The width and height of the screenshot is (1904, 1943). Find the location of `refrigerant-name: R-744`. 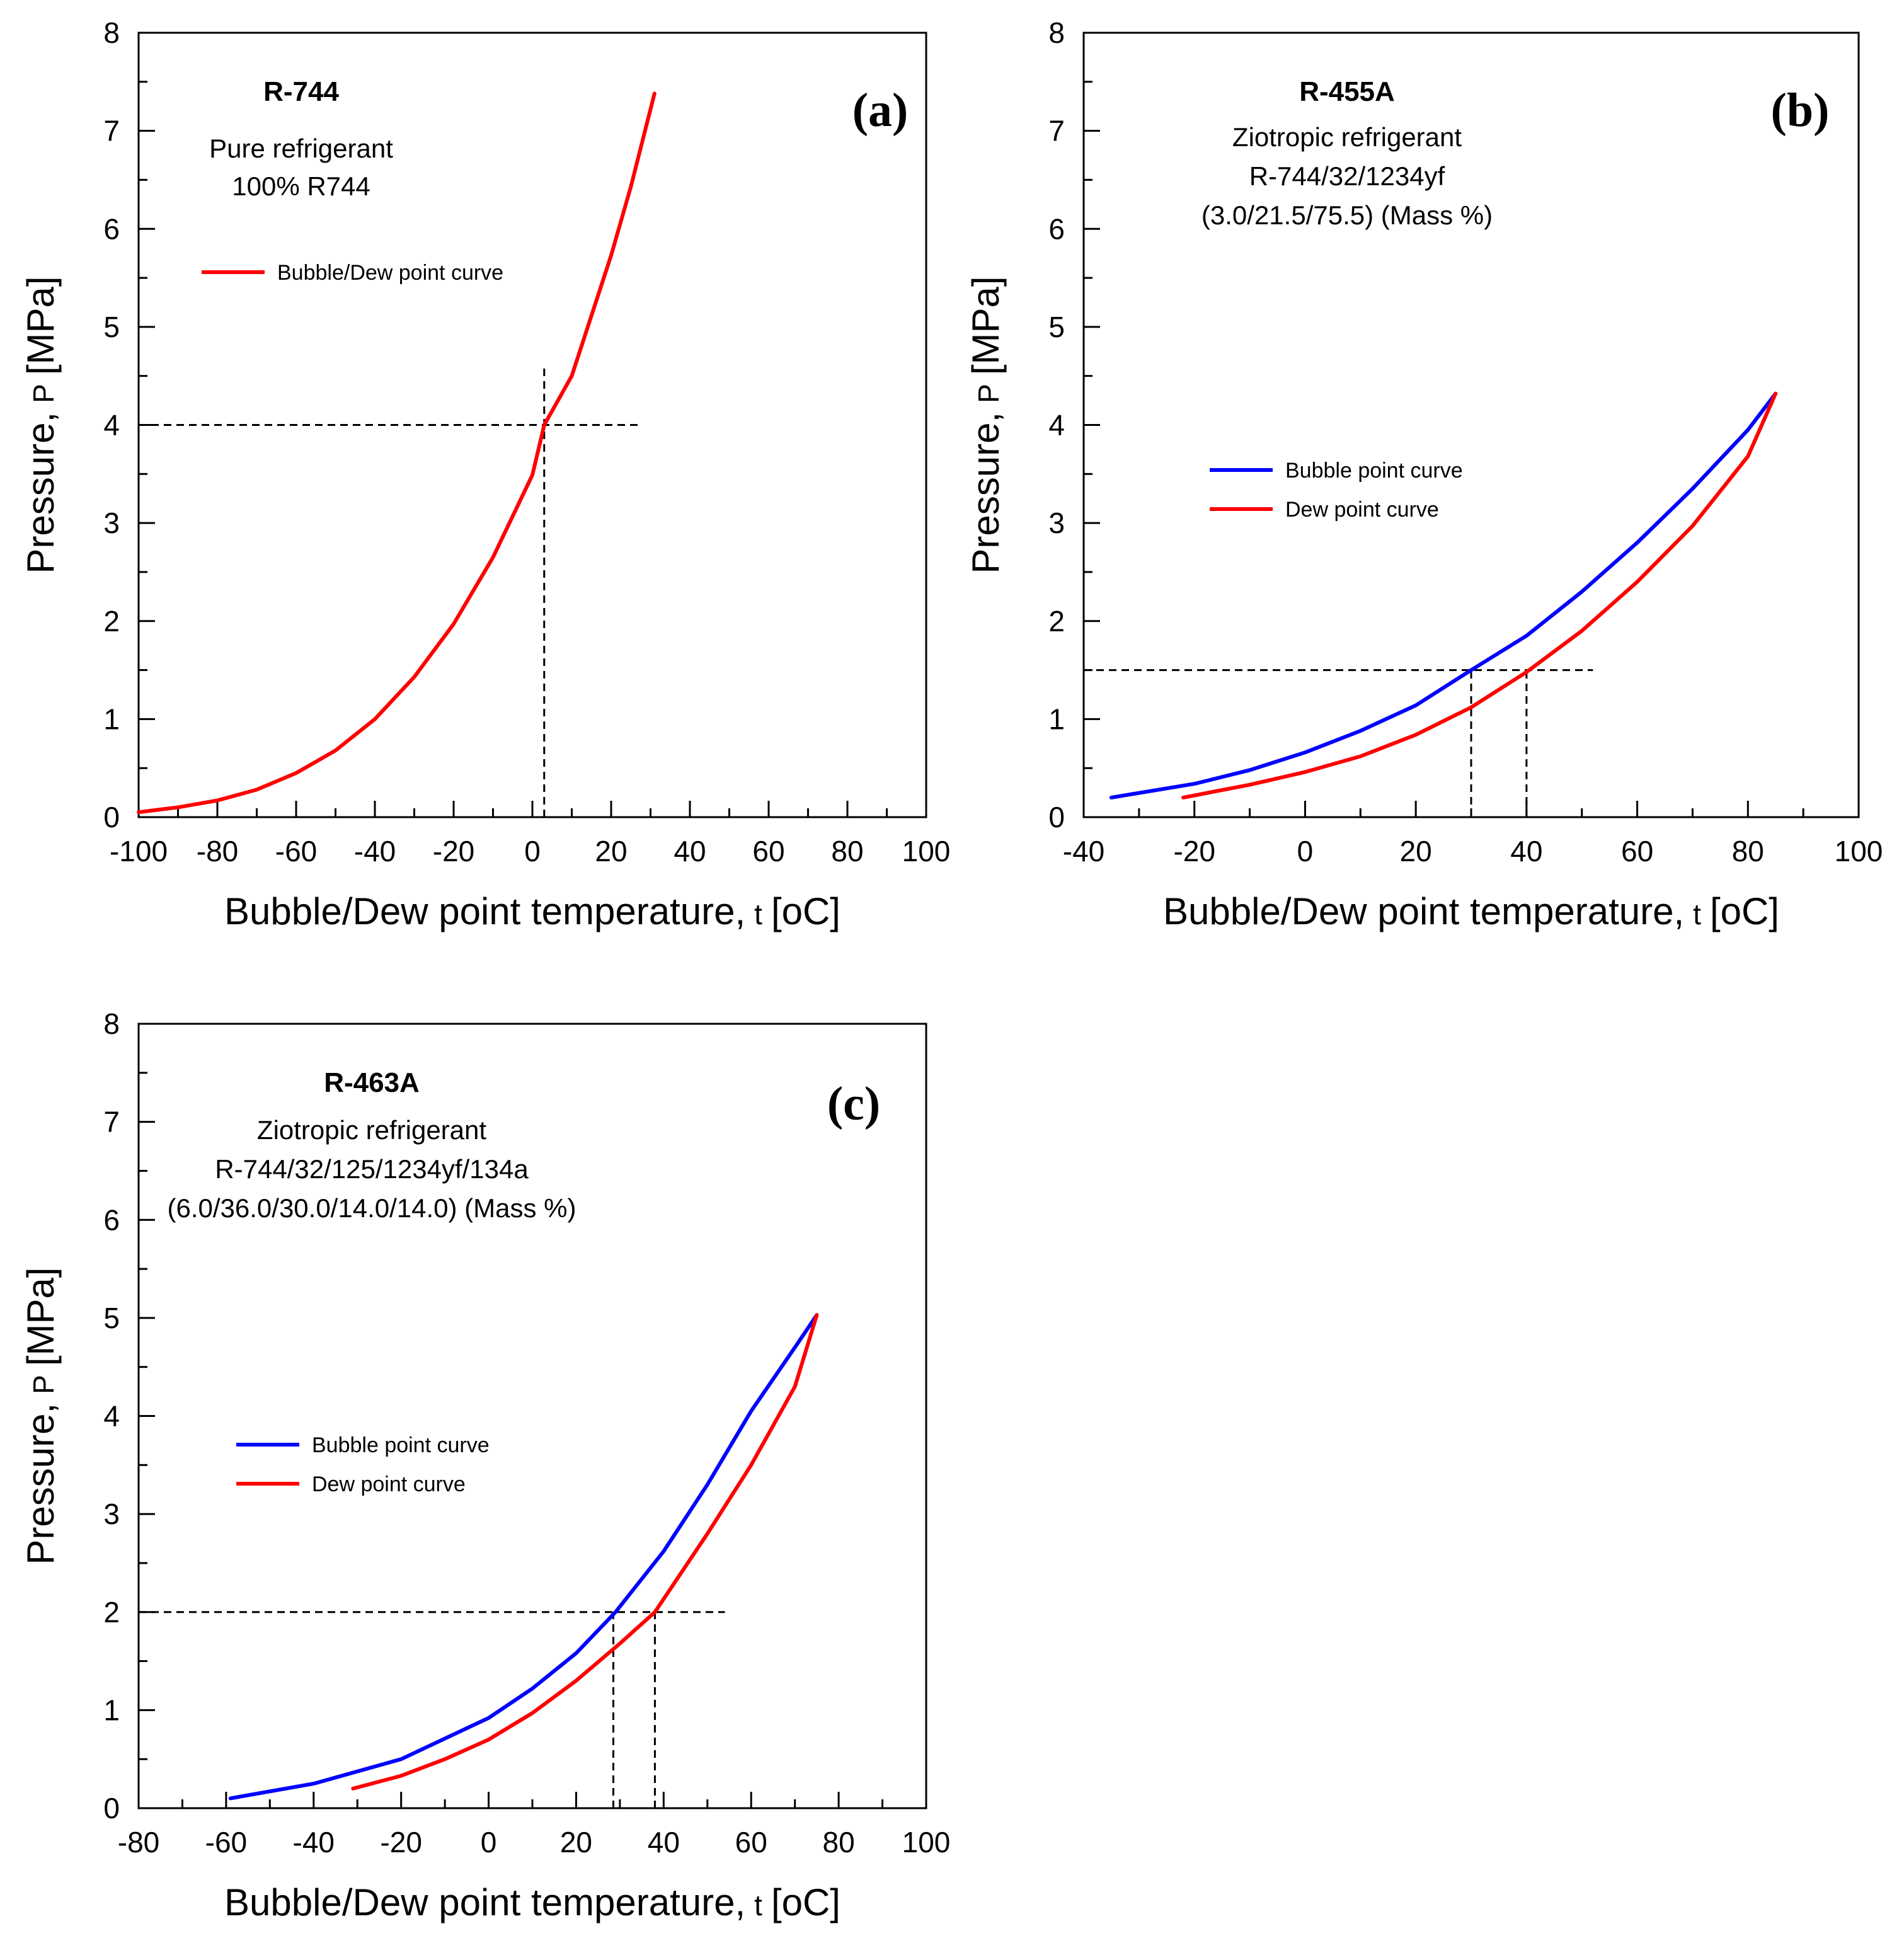

refrigerant-name: R-744 is located at coordinates (301, 91).